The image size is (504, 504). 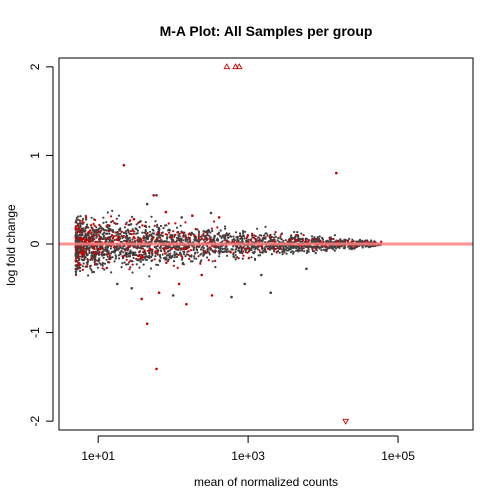 What do you see at coordinates (266, 31) in the screenshot?
I see `chart-title: M-A Plot: All Samples per group` at bounding box center [266, 31].